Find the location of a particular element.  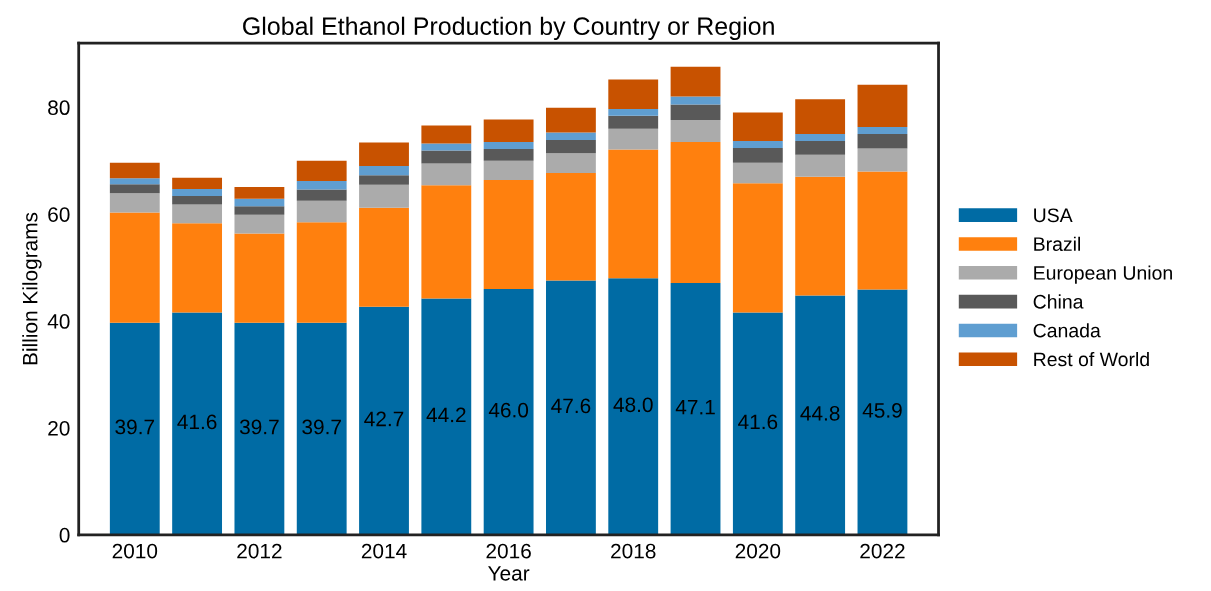

y-axis-title: Billion Kilograms is located at coordinates (32, 288).